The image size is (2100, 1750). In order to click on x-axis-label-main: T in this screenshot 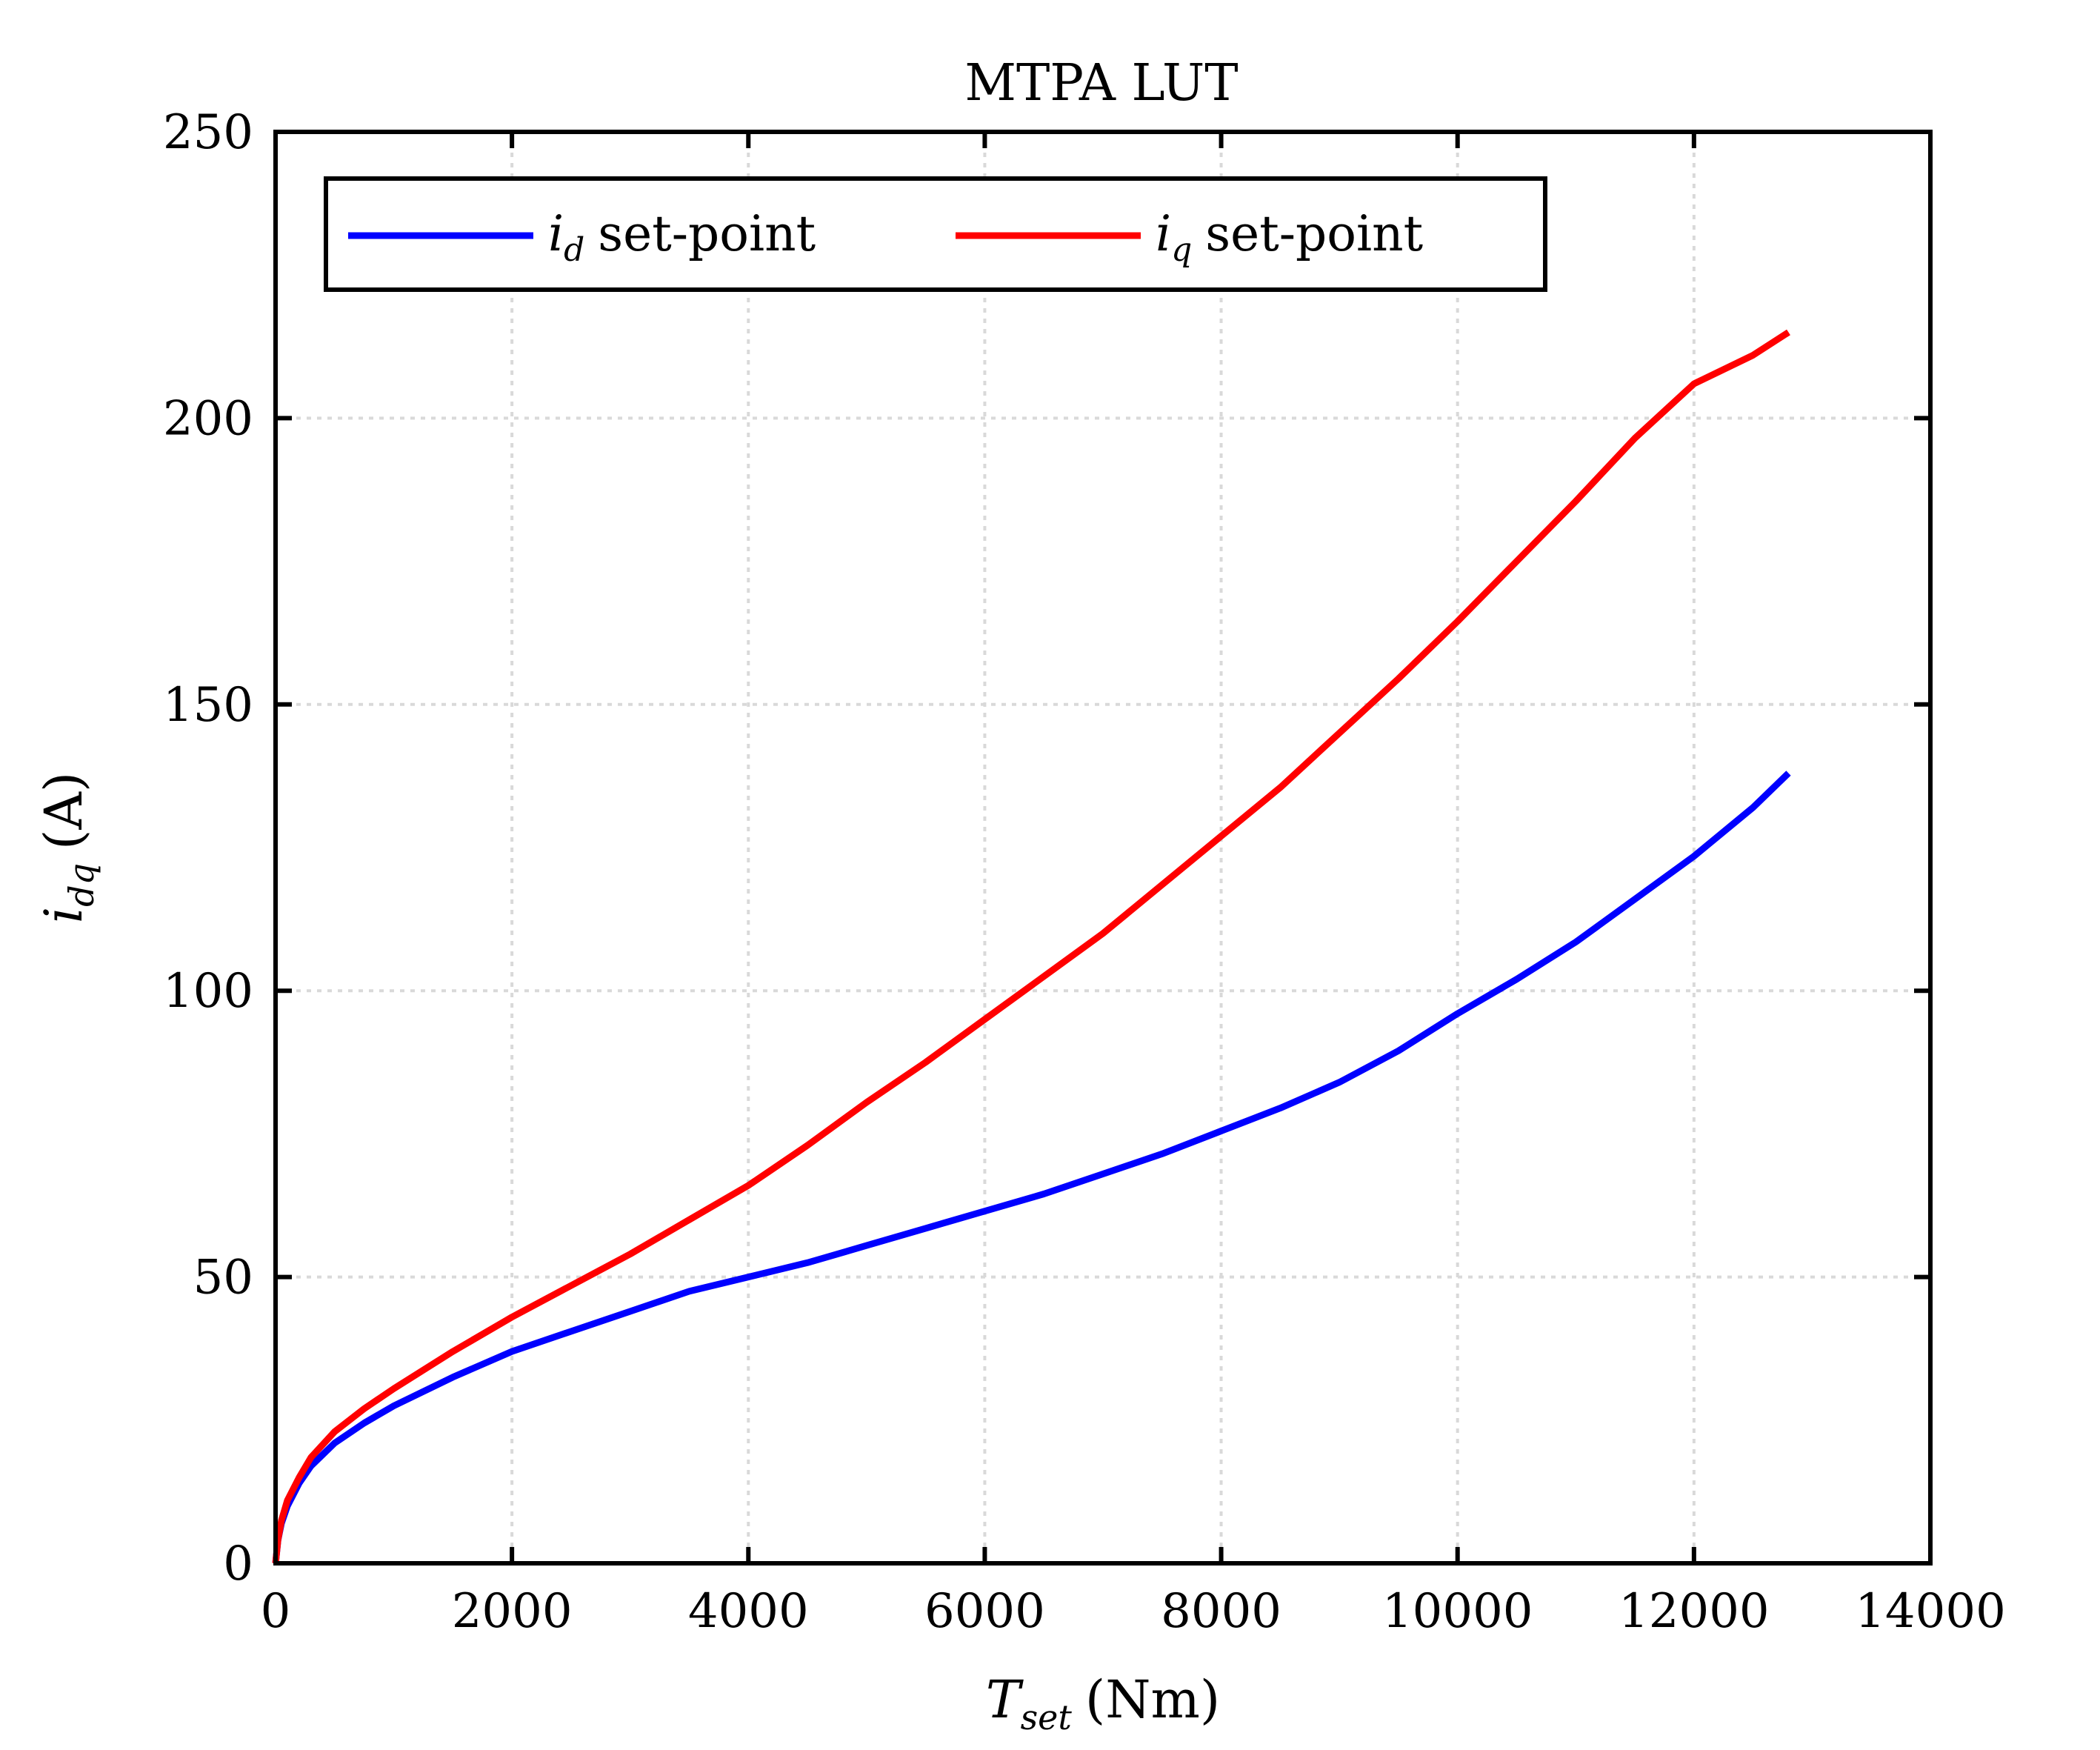, I will do `click(1005, 1699)`.